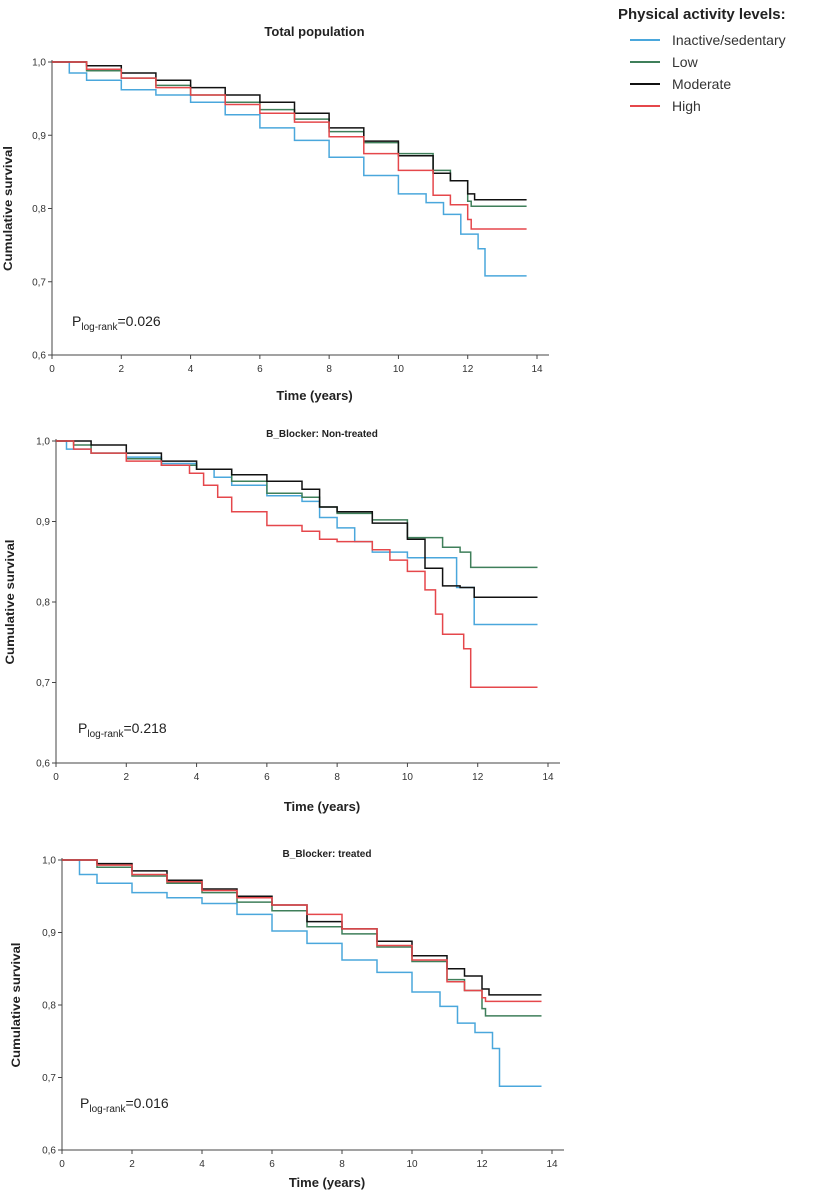 Image resolution: width=828 pixels, height=1200 pixels. I want to click on chart-title: B_Blocker: Non-treated, so click(322, 434).